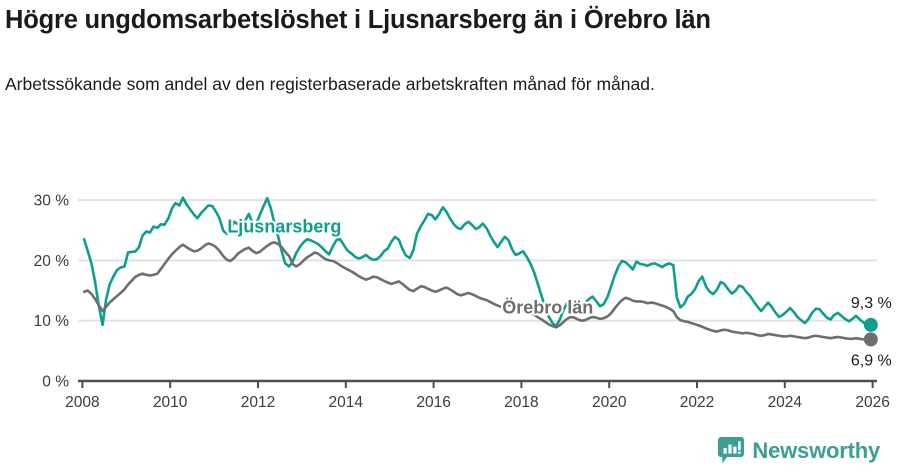  I want to click on x-tick-label: 2010, so click(170, 402).